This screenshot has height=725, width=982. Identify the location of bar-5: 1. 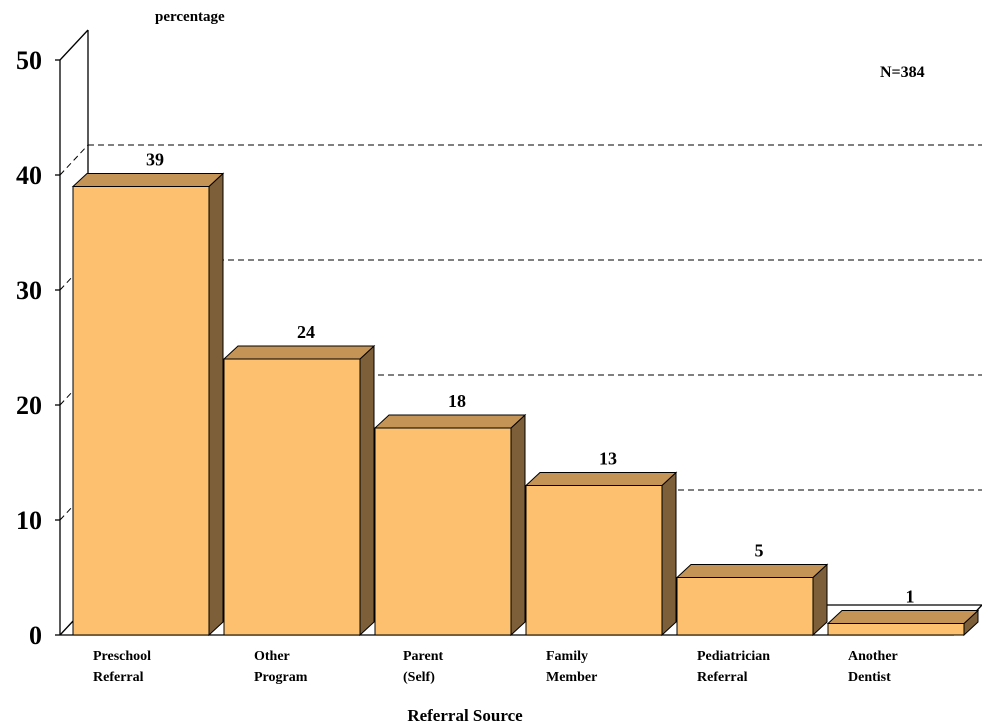
(903, 612).